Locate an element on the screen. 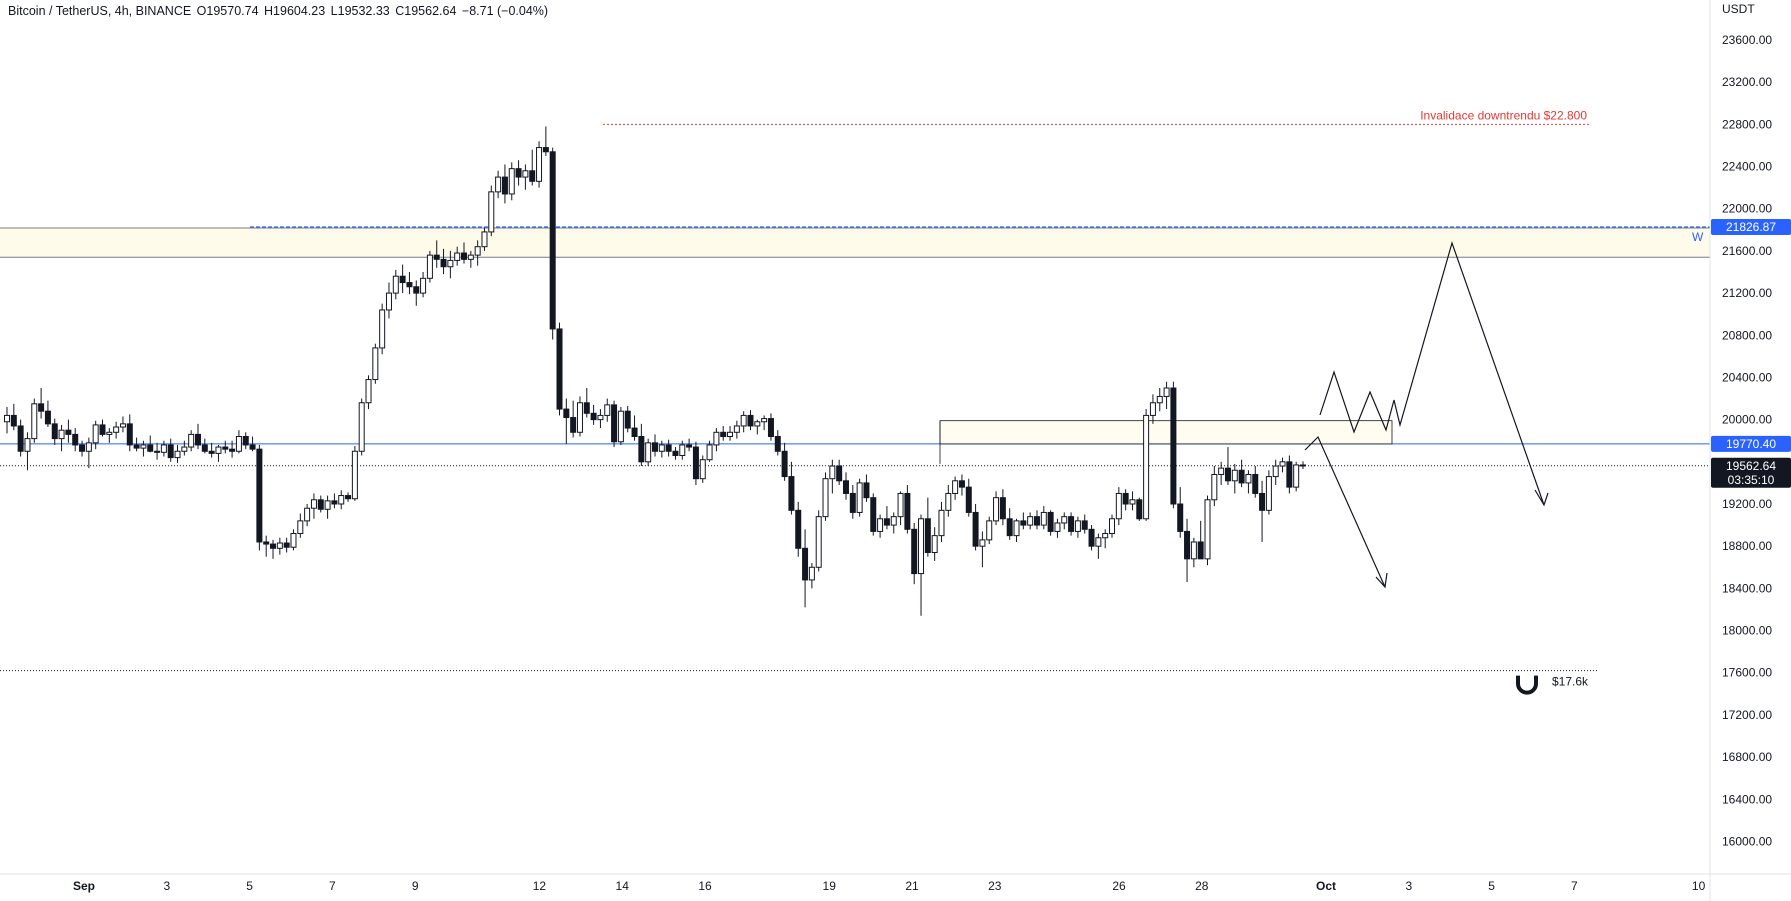 The height and width of the screenshot is (901, 1791). zone-top-price-badge: 21826.87 is located at coordinates (1751, 226).